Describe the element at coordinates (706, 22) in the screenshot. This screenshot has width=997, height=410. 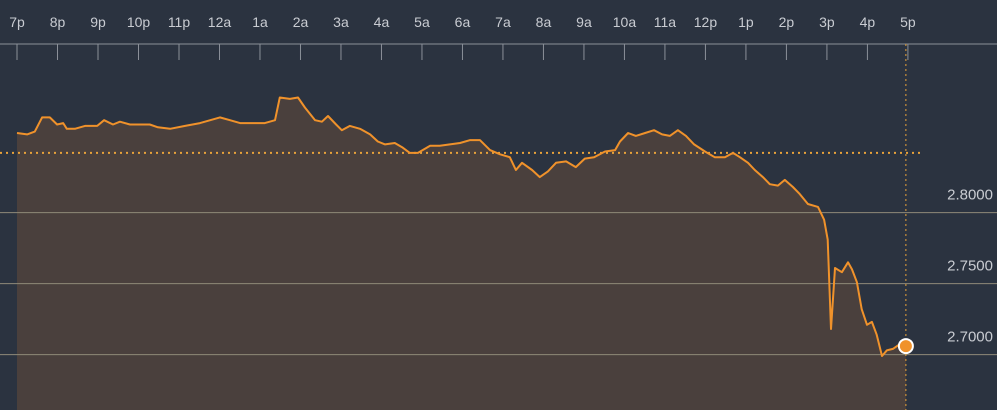
I see `x-tick-label: 12p` at that location.